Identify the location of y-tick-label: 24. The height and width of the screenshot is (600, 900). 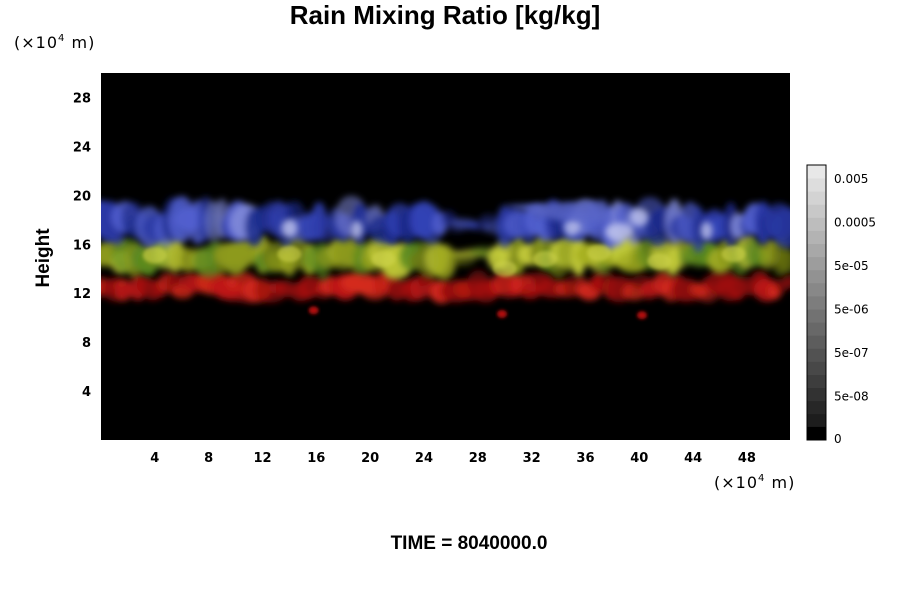
(82, 147).